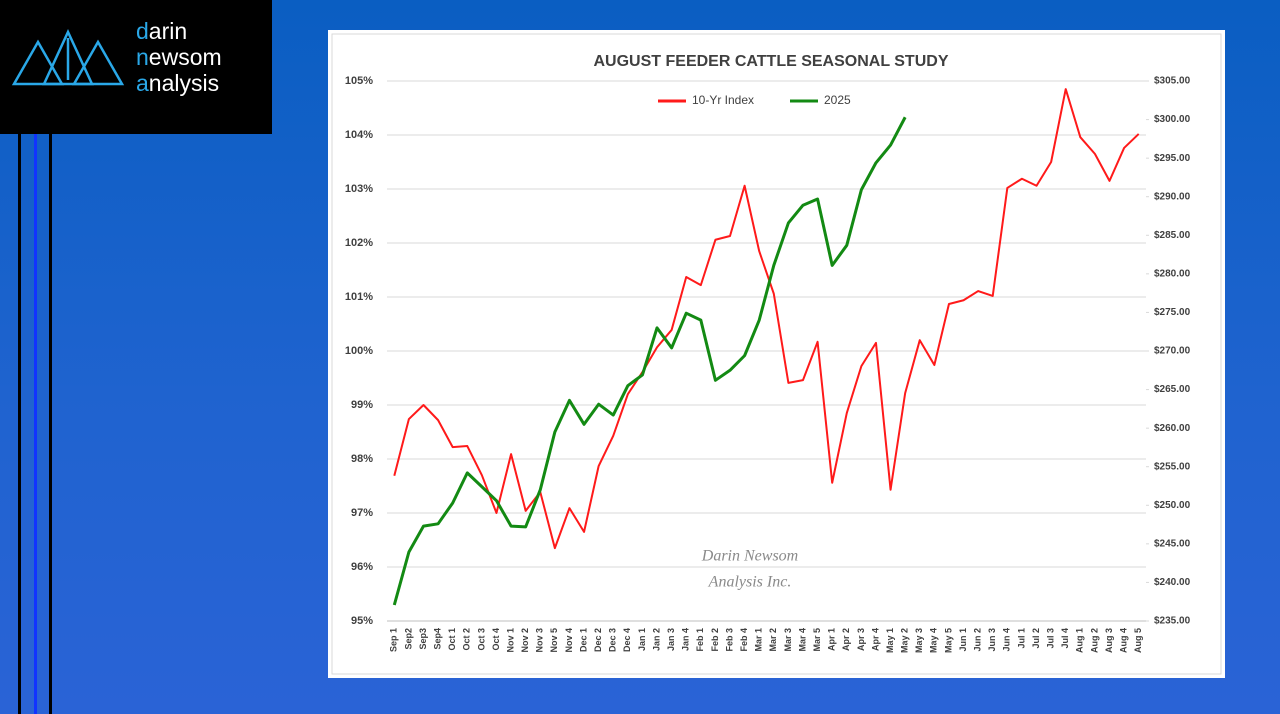  Describe the element at coordinates (1172, 273) in the screenshot. I see `y2-tick-label: $280.00` at that location.